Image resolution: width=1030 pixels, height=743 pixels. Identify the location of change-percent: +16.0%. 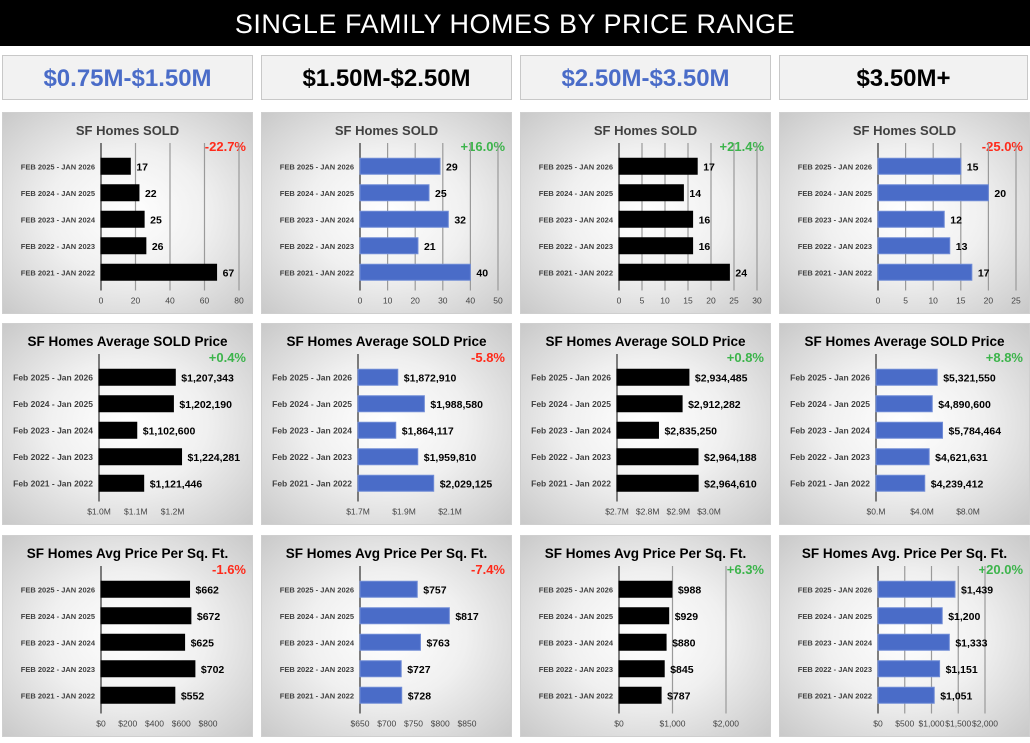
(482, 146).